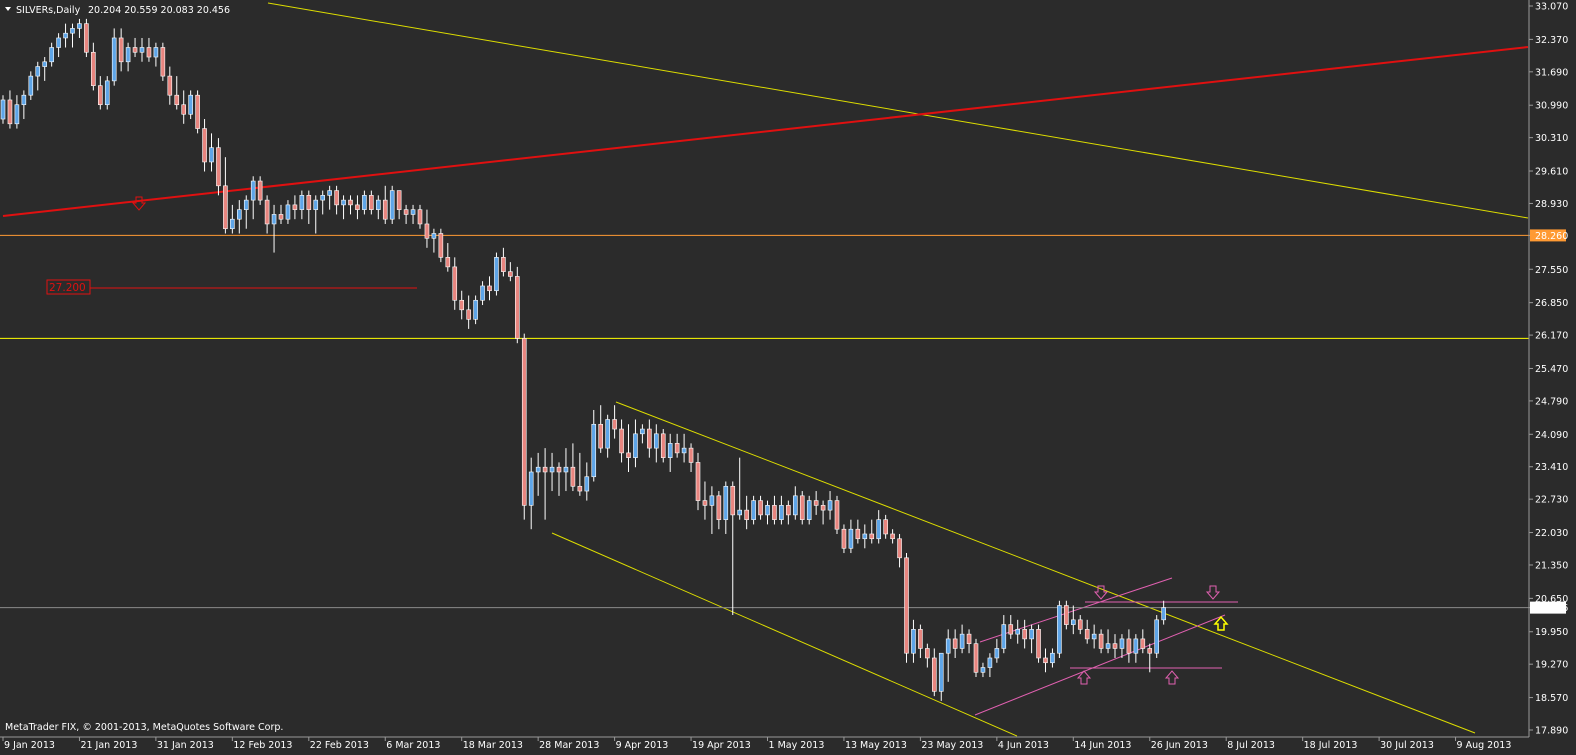 The width and height of the screenshot is (1576, 755). Describe the element at coordinates (1551, 731) in the screenshot. I see `y-tick-label: 17.890` at that location.